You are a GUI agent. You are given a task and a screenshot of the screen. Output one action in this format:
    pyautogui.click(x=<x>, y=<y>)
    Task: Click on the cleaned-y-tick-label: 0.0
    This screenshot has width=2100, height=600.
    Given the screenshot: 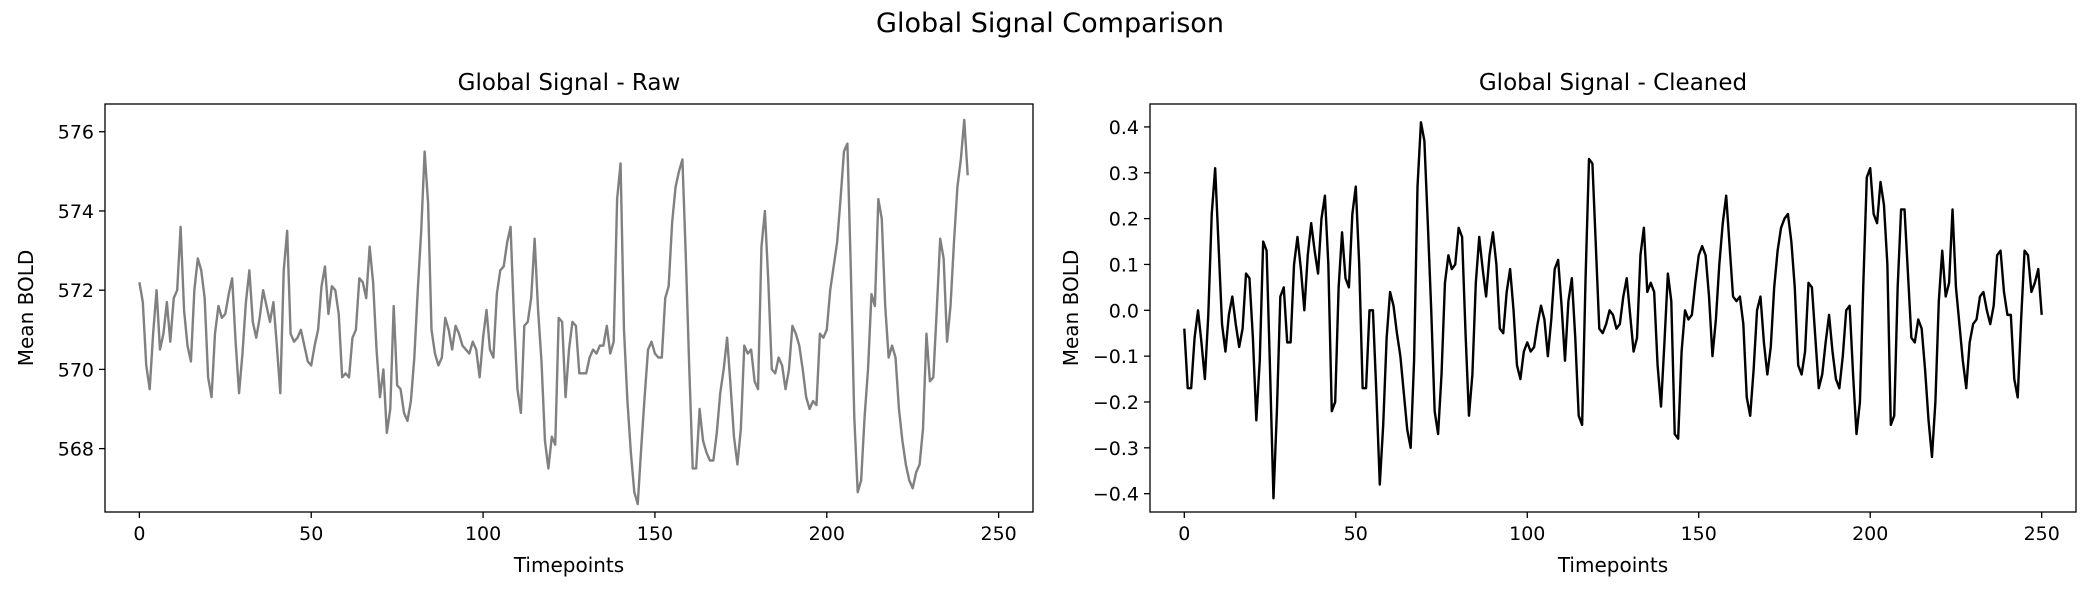 What is the action you would take?
    pyautogui.click(x=1124, y=311)
    